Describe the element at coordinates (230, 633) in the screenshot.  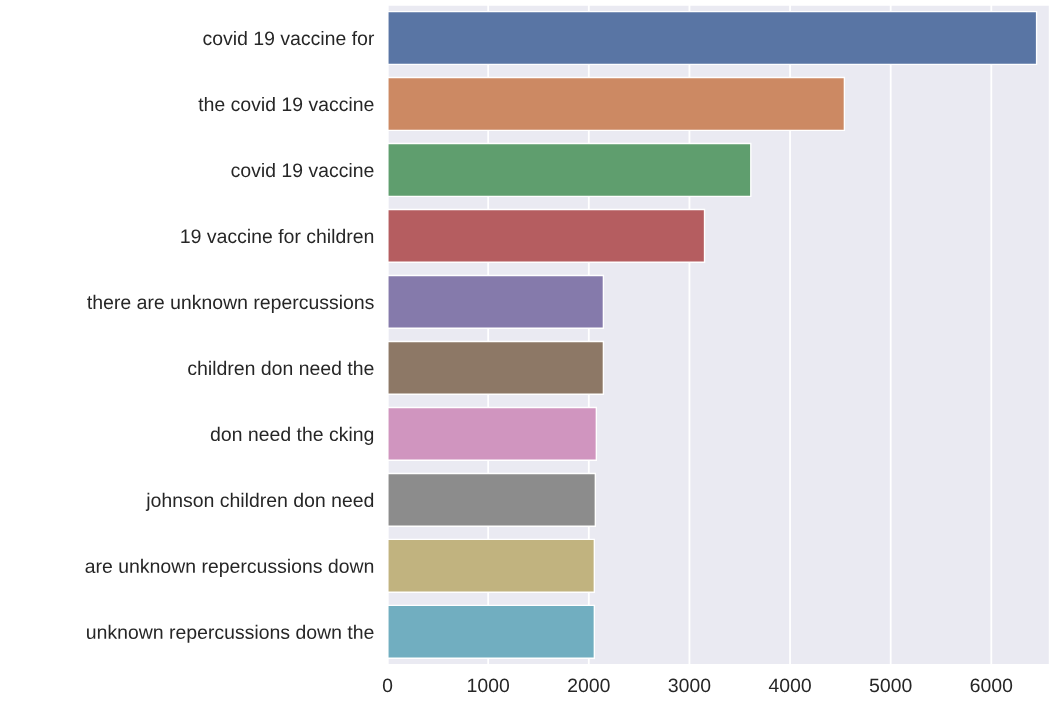
I see `y-tick-label: unknown repercussions down the` at that location.